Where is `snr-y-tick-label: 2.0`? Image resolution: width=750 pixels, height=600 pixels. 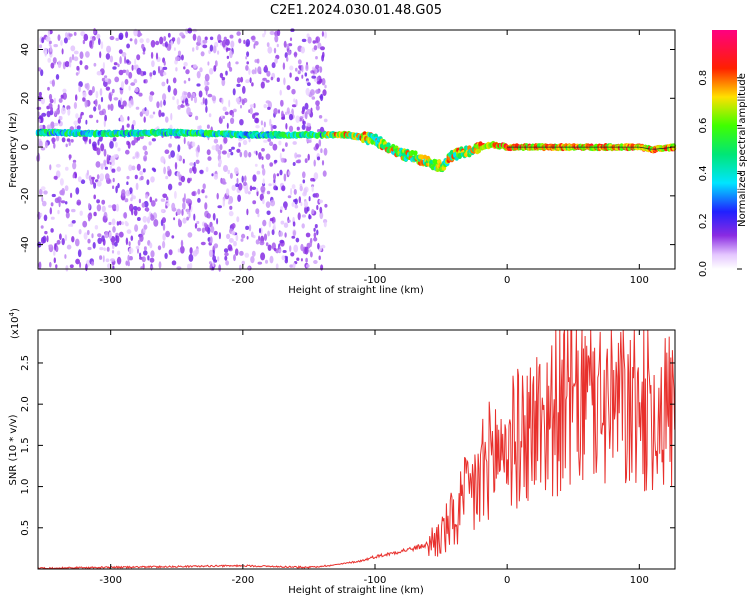
snr-y-tick-label: 2.0 is located at coordinates (25, 404).